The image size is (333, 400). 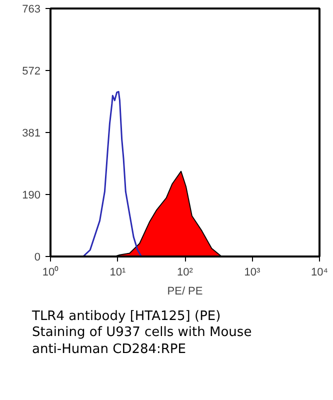 What do you see at coordinates (31, 196) in the screenshot?
I see `y-tick-label: 190` at bounding box center [31, 196].